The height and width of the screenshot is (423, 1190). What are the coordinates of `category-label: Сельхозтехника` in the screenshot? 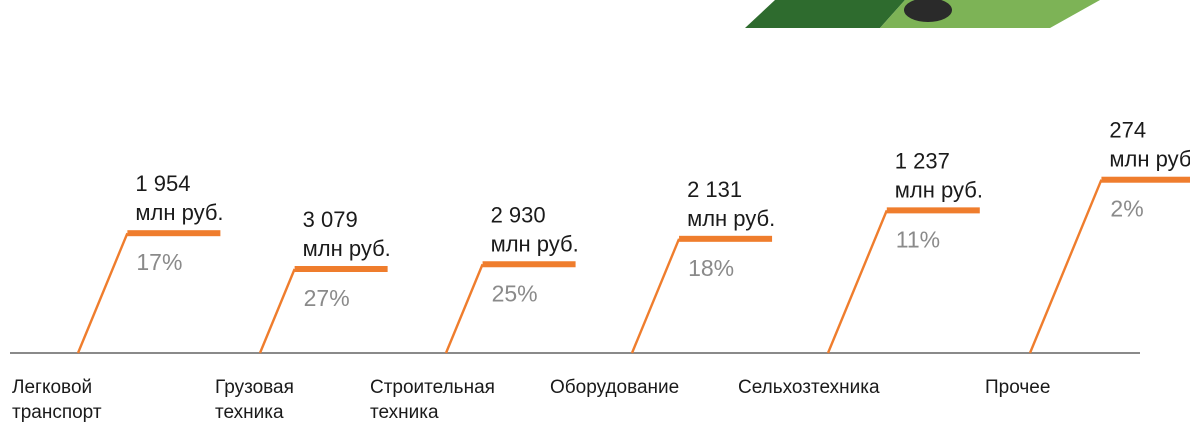 It's located at (809, 387).